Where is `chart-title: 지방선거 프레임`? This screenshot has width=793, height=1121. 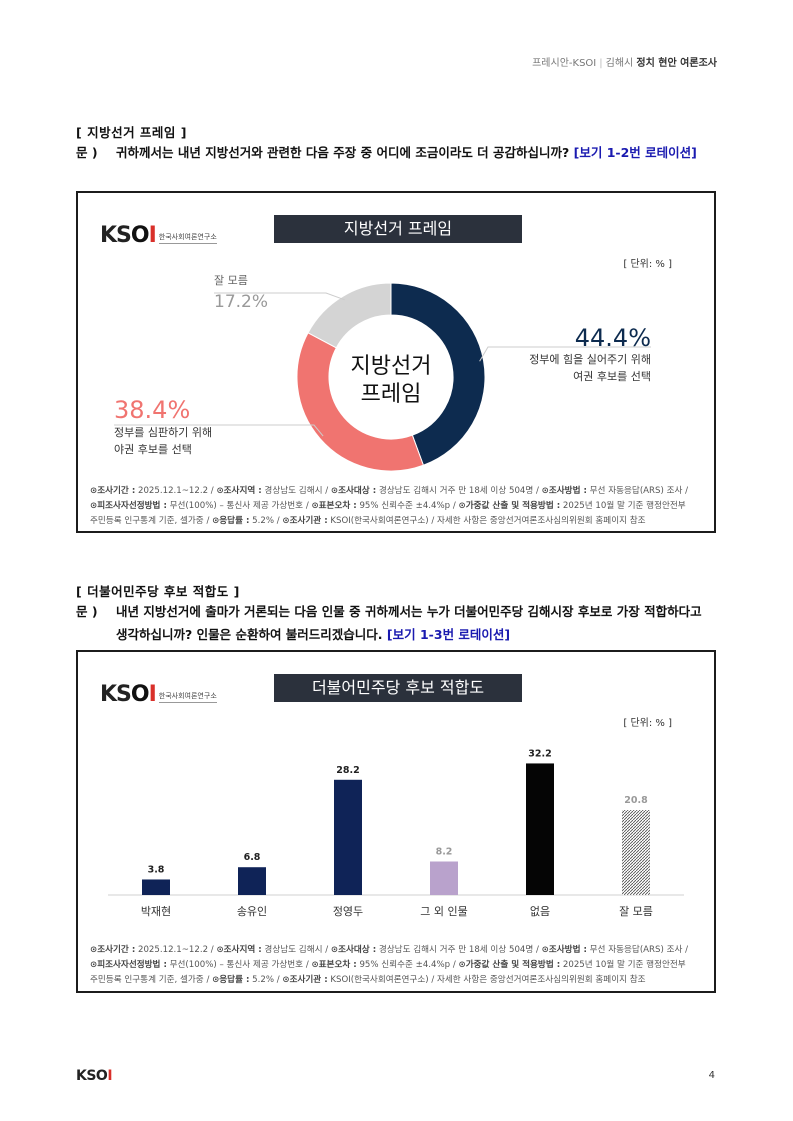
chart-title: 지방선거 프레임 is located at coordinates (398, 229).